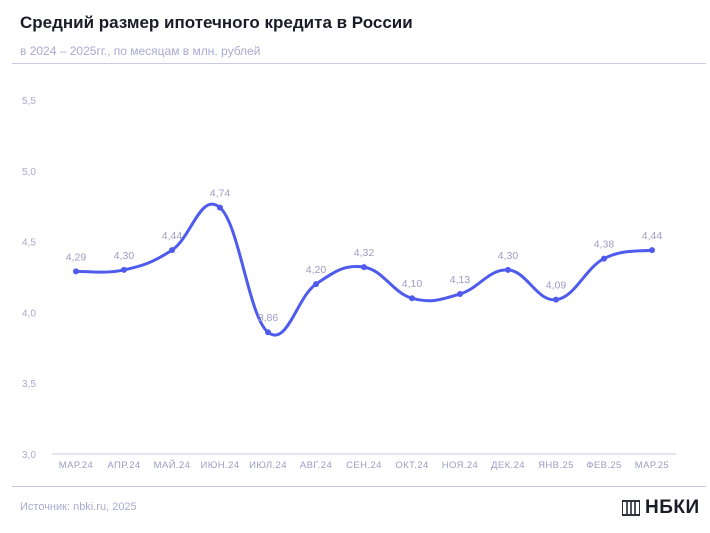  What do you see at coordinates (556, 286) in the screenshot?
I see `data-label: 4,09` at bounding box center [556, 286].